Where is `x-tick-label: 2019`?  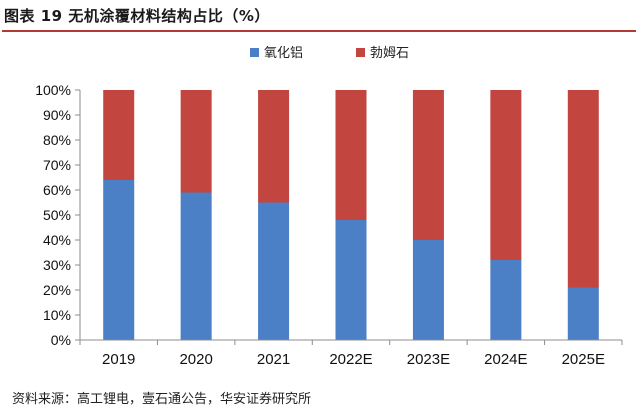
x-tick-label: 2019 is located at coordinates (118, 359).